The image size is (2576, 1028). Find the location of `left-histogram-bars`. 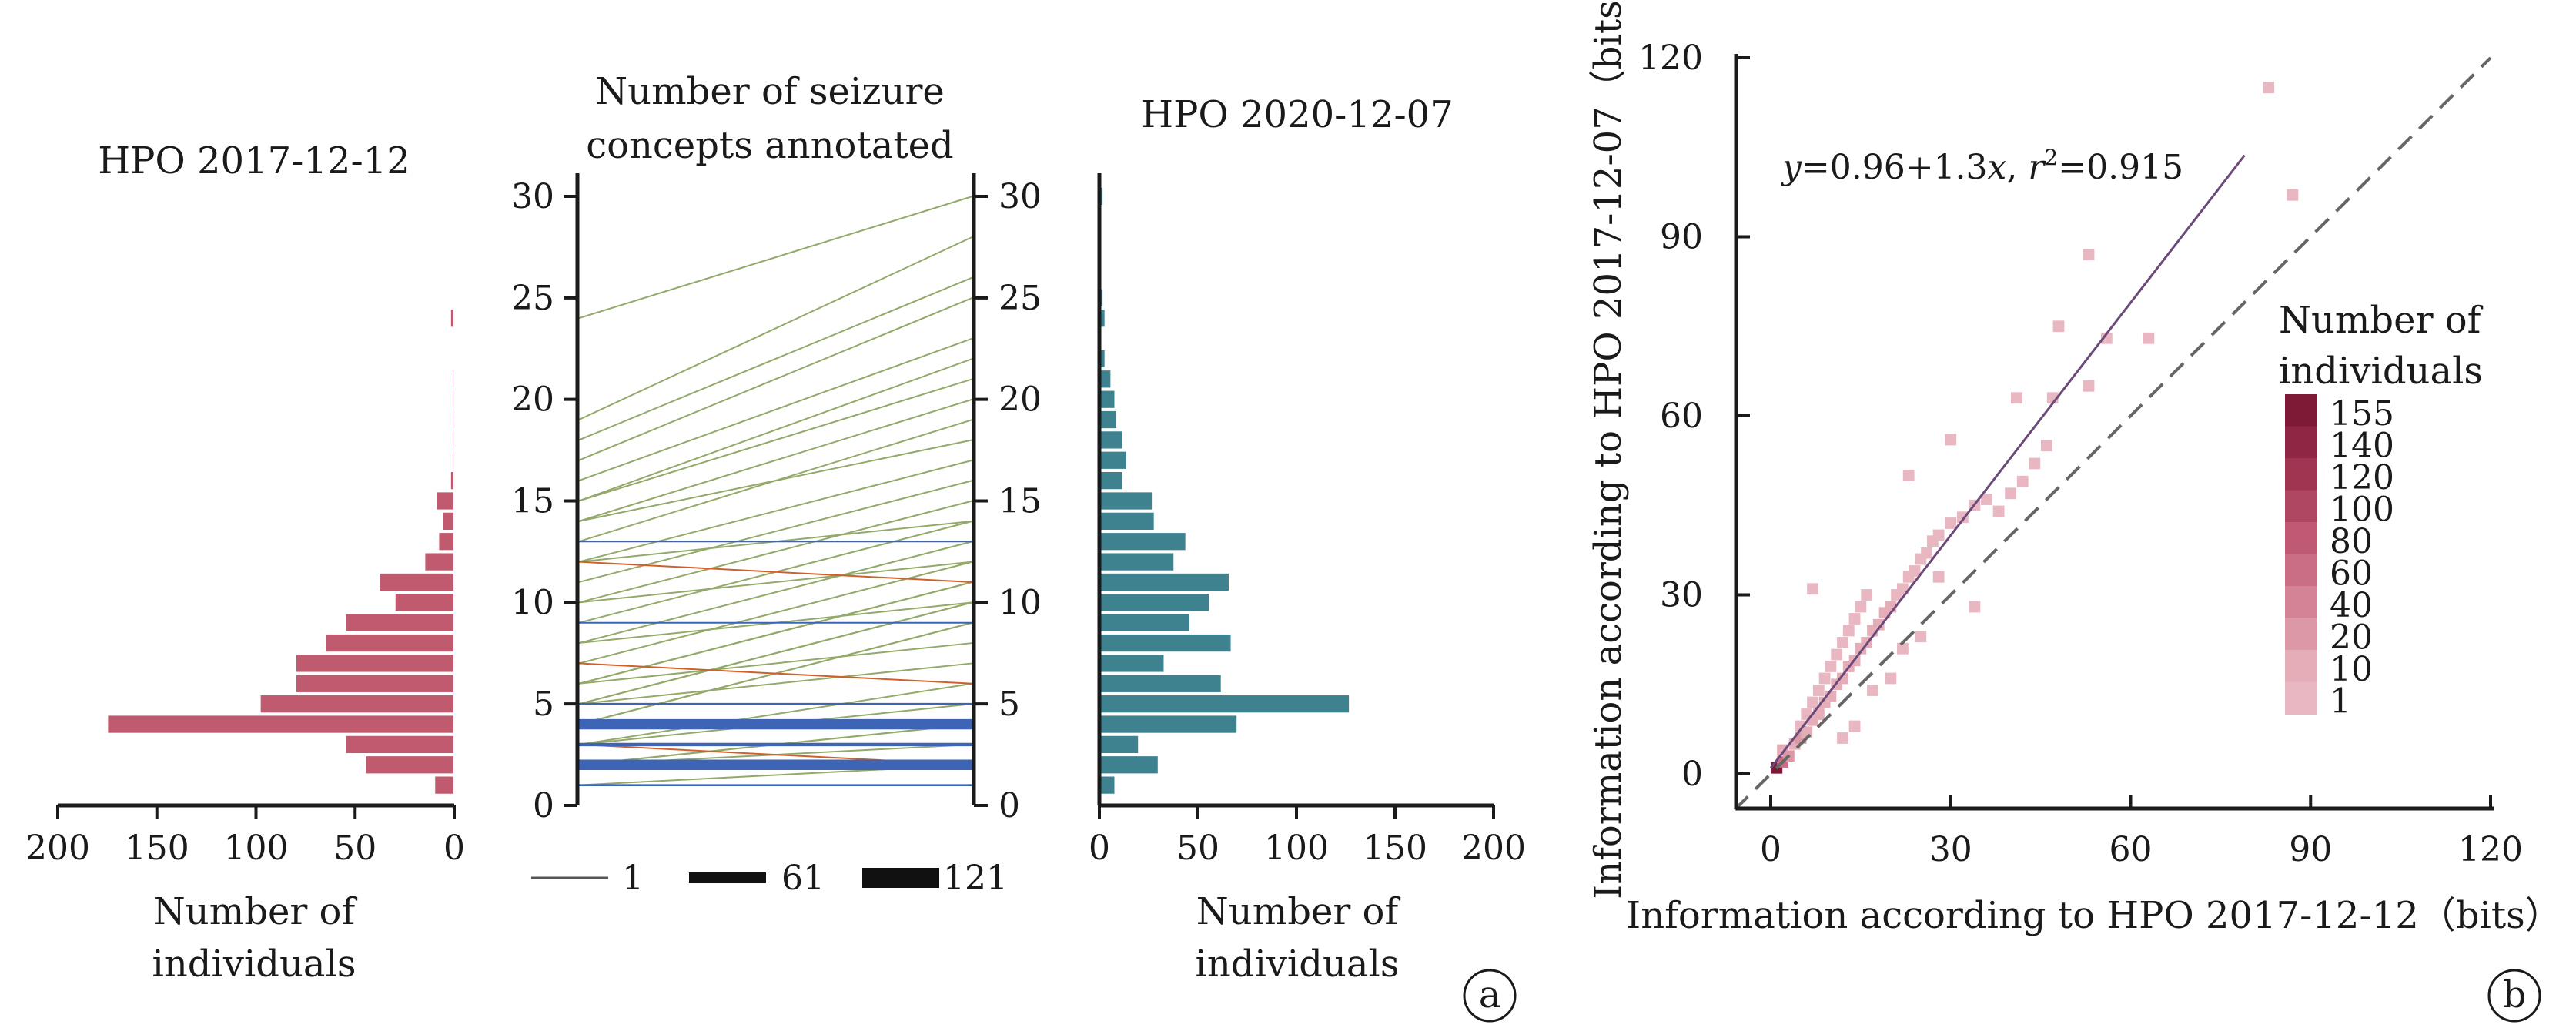

left-histogram-bars is located at coordinates (281, 551).